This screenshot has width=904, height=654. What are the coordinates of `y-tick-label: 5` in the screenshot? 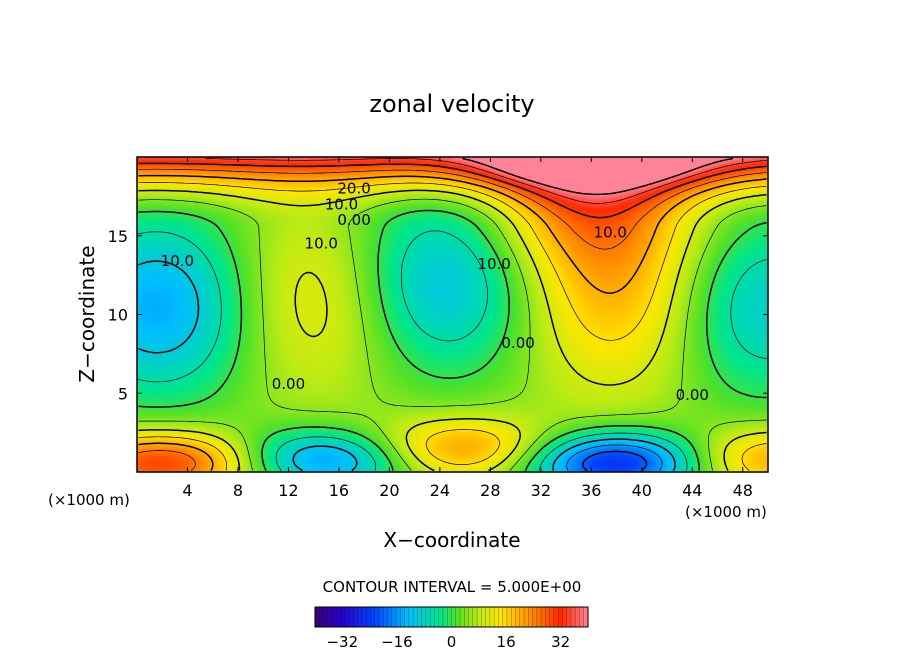 It's located at (123, 393).